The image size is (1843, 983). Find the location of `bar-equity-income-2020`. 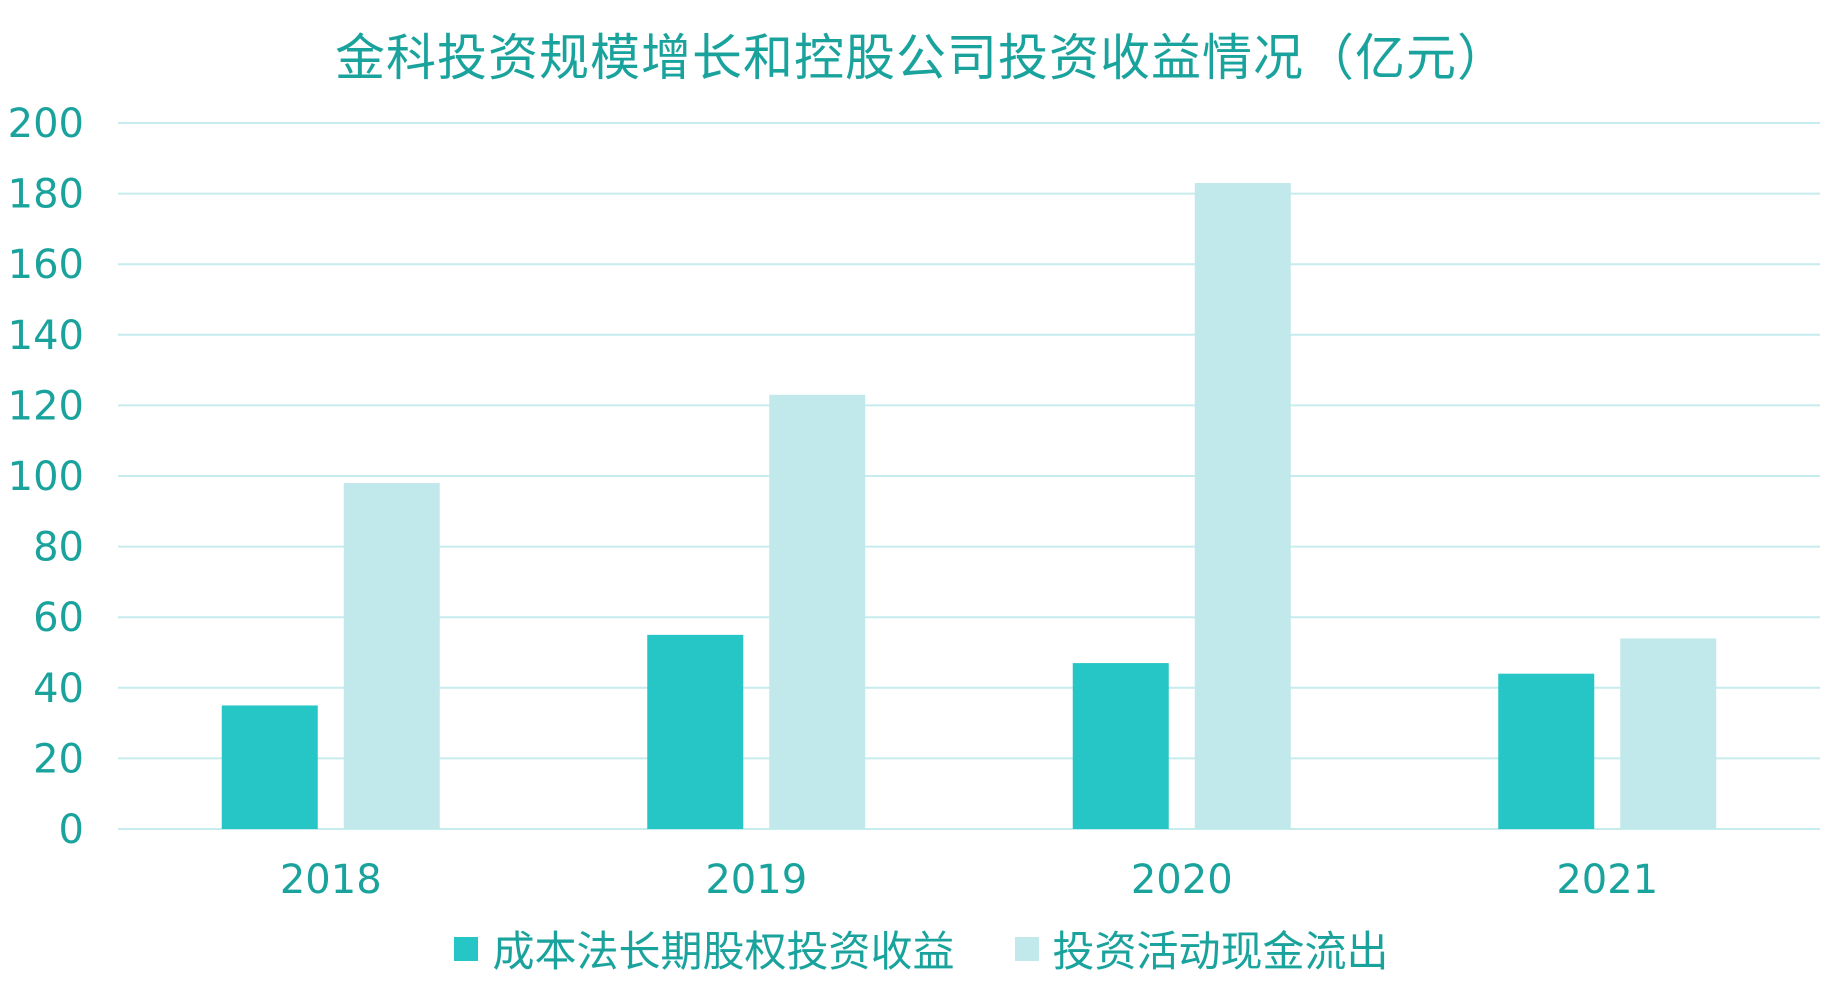

bar-equity-income-2020 is located at coordinates (1120, 746).